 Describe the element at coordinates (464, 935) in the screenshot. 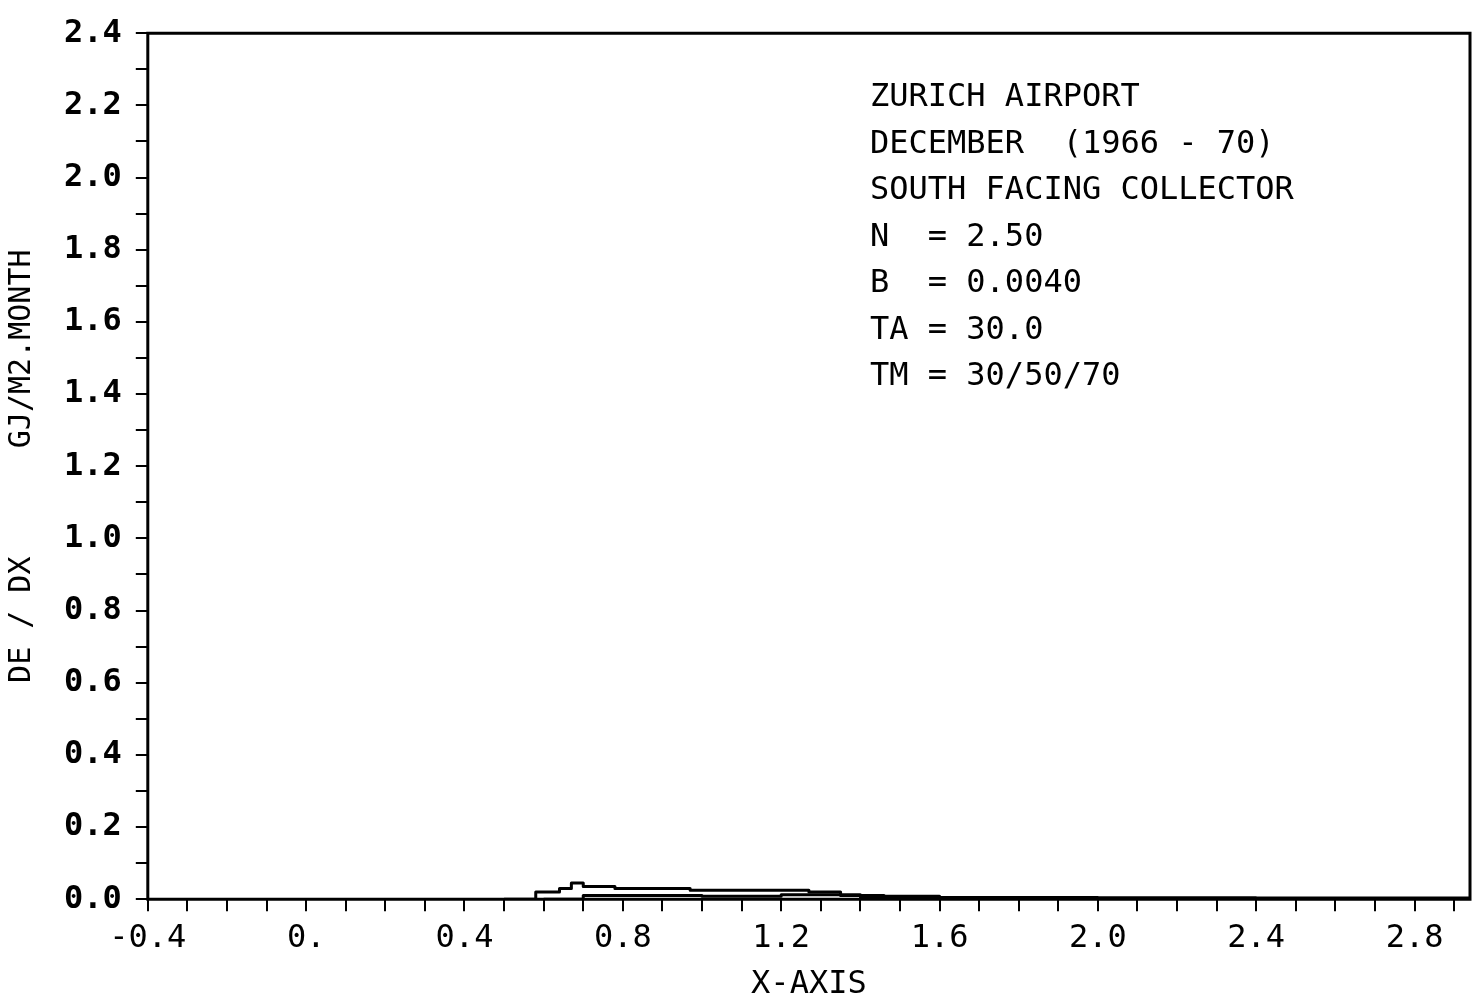

I see `x-tick-label: 0.4` at that location.